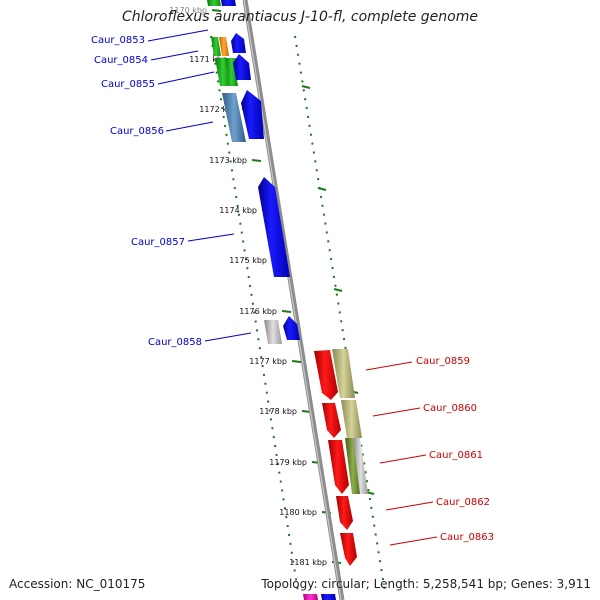  Describe the element at coordinates (308, 562) in the screenshot. I see `tick-label: 1181 kbp` at that location.